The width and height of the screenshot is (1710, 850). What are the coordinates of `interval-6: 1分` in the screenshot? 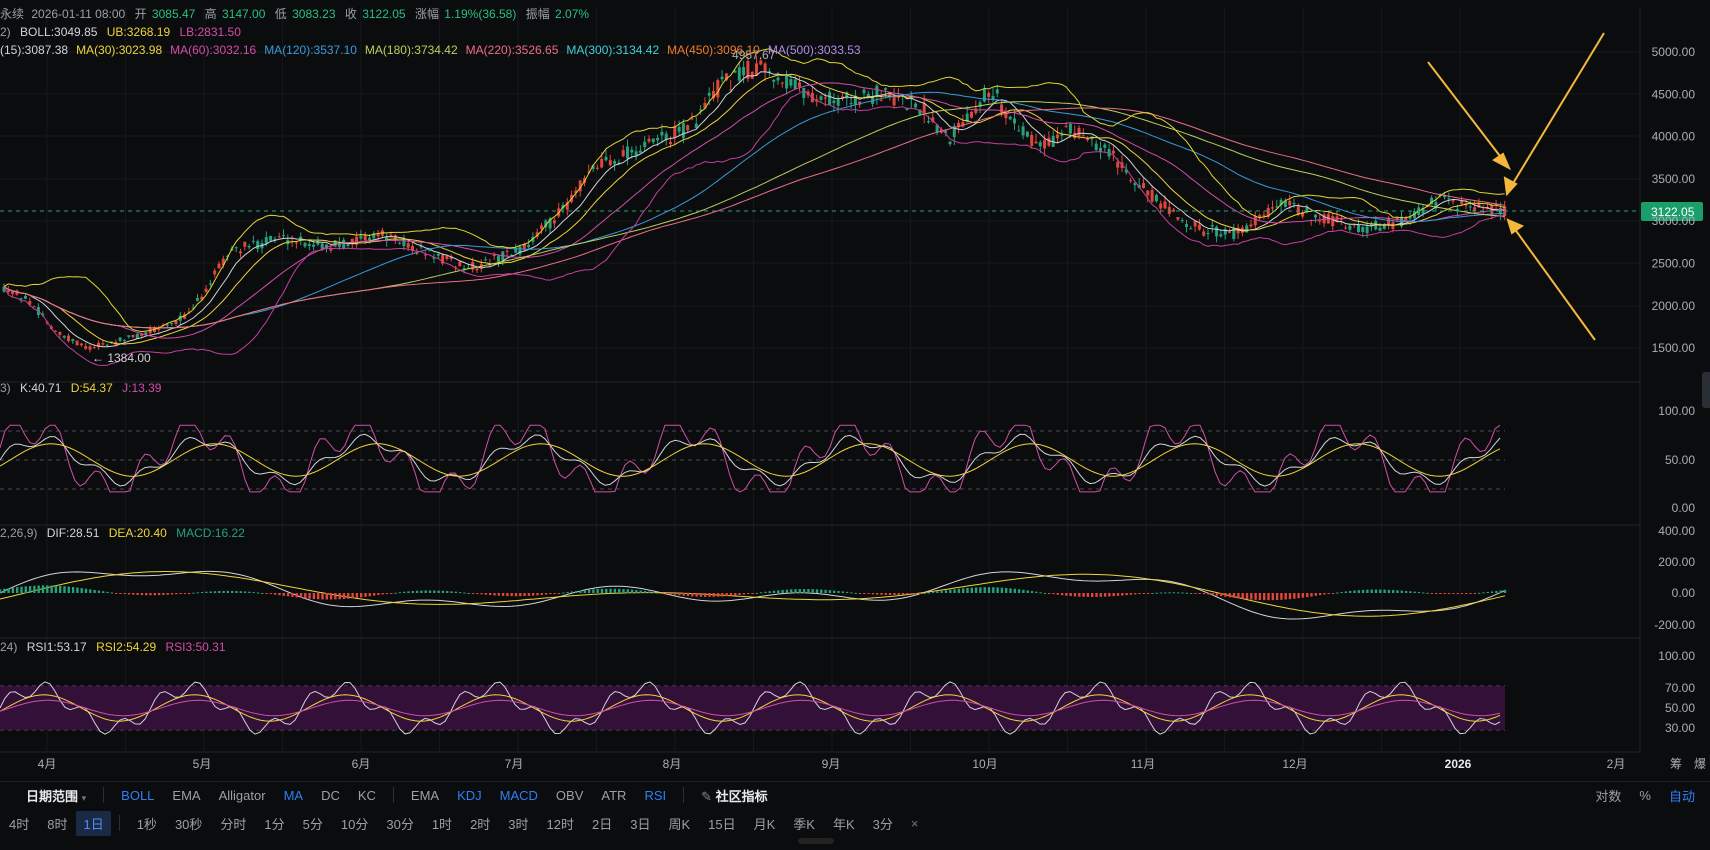 It's located at (274, 824).